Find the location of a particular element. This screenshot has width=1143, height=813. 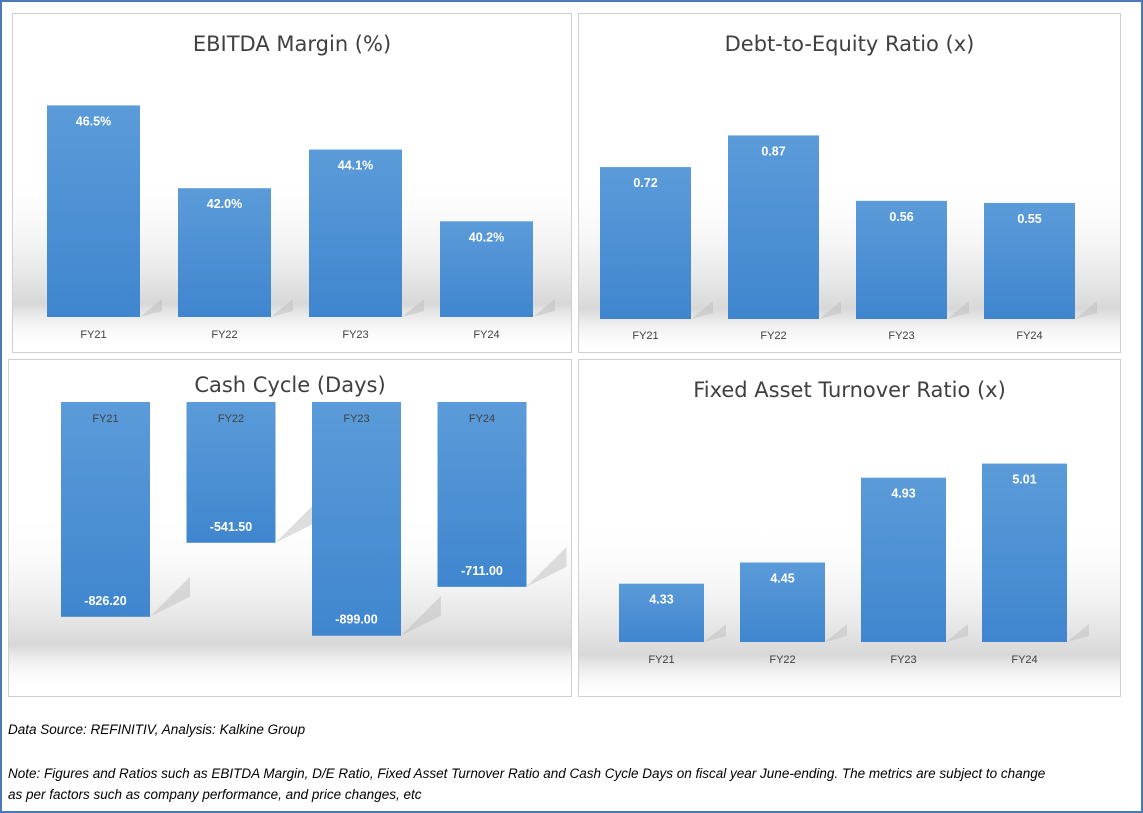

data-label: 0.55 is located at coordinates (1029, 219).